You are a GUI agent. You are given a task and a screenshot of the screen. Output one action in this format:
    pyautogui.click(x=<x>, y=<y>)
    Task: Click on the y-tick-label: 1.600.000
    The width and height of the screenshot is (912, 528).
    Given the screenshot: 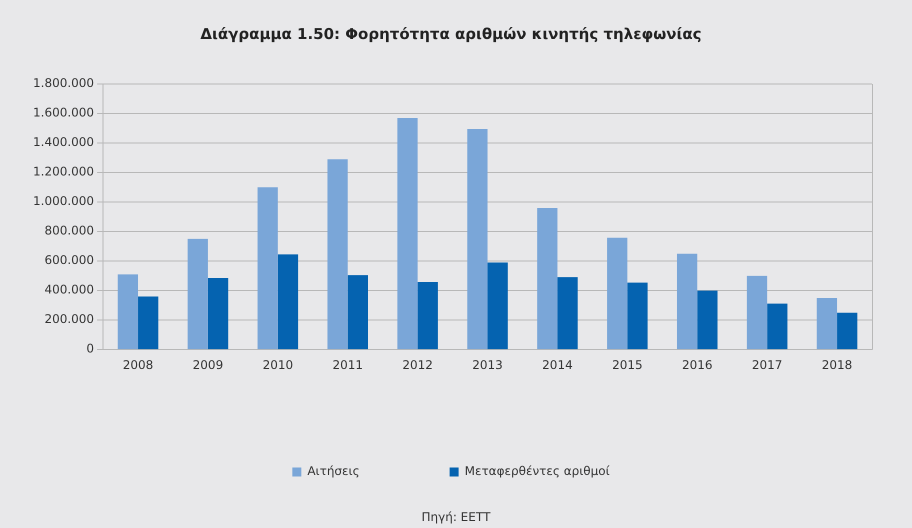 What is the action you would take?
    pyautogui.click(x=63, y=113)
    